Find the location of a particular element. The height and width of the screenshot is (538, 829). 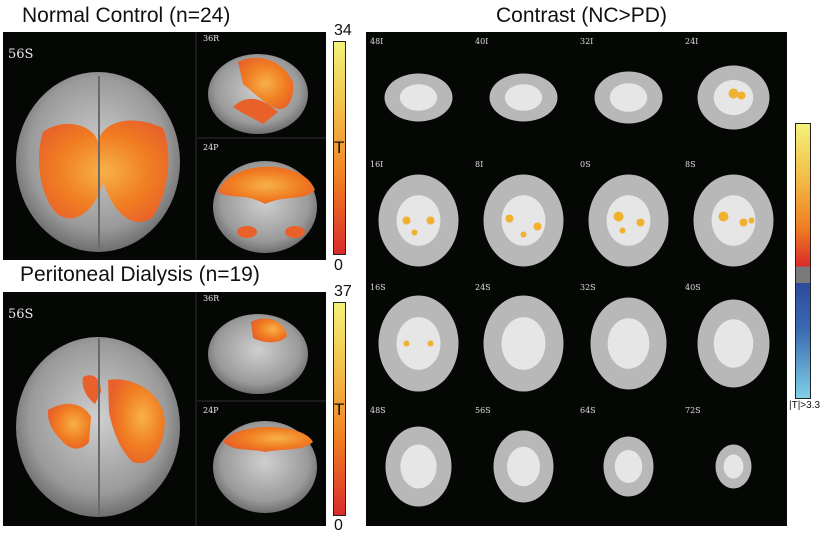

contrast-slice: 16I is located at coordinates (414, 213).